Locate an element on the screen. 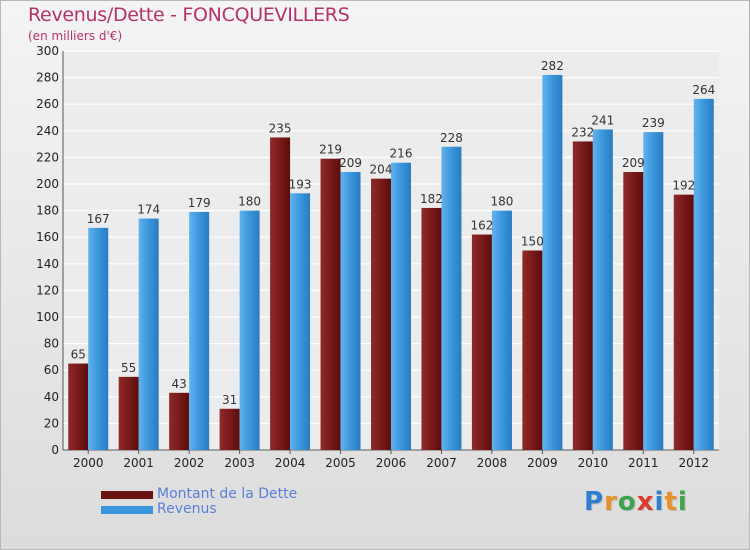  x-tick-label: 2008 is located at coordinates (492, 463).